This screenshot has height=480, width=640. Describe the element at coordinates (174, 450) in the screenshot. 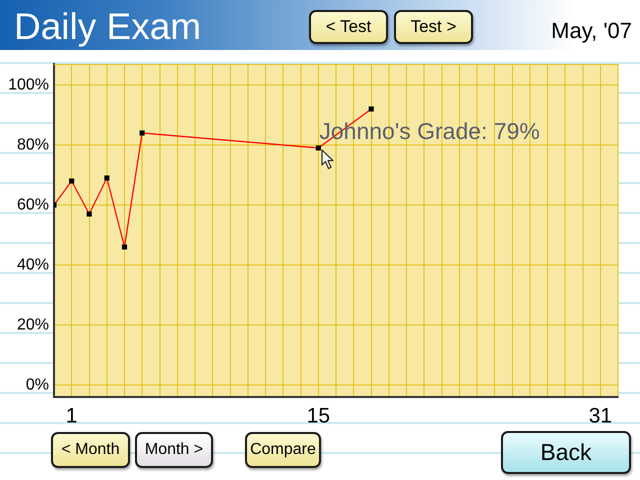

I see `next-month-button: Month >` at that location.